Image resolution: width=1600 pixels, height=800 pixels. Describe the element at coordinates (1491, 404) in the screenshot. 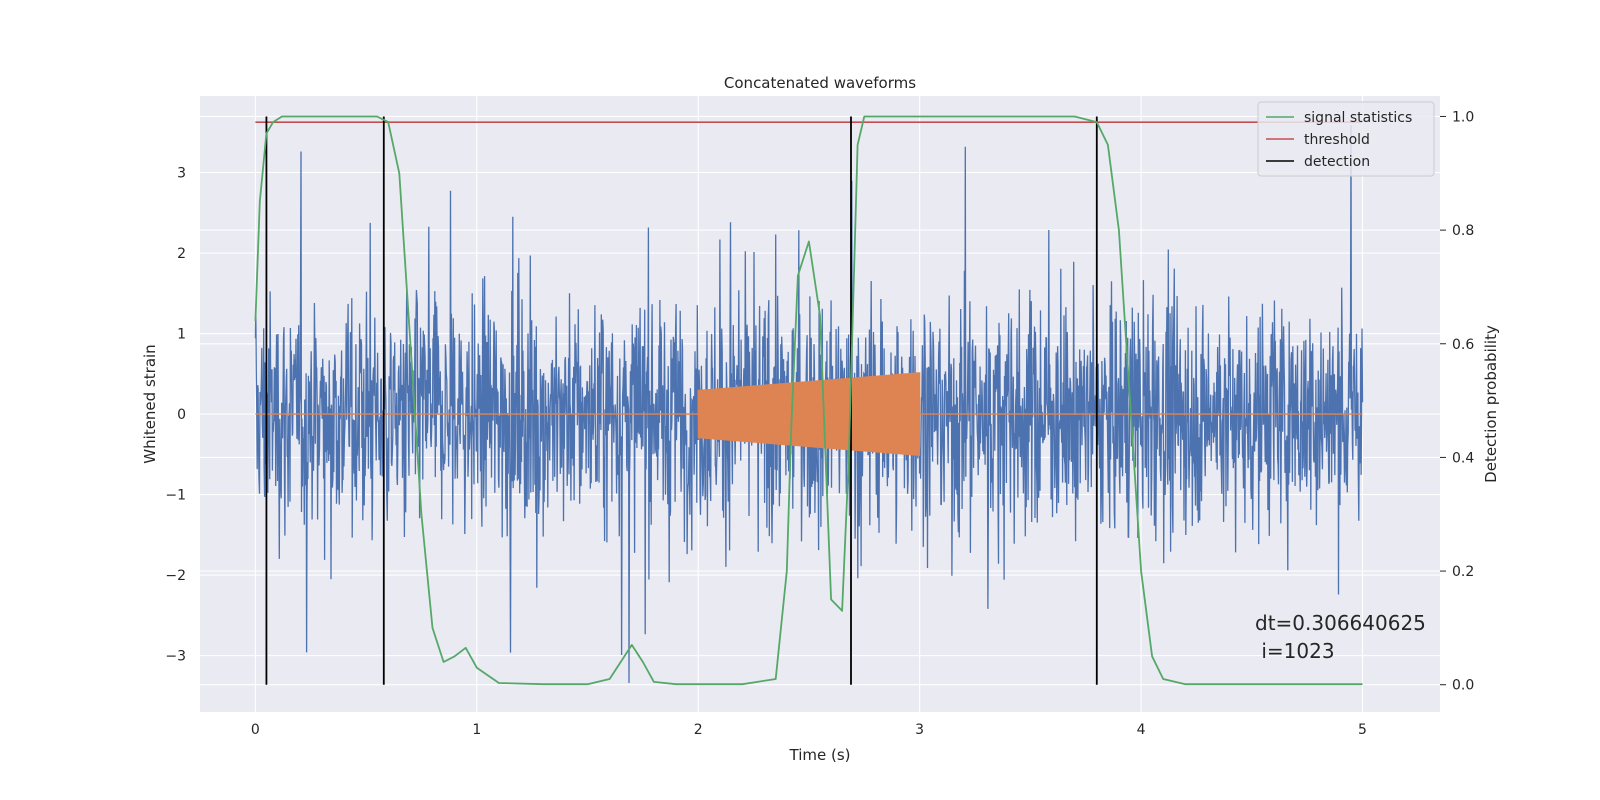

I see `y-axis-right-label: Detection probability` at that location.